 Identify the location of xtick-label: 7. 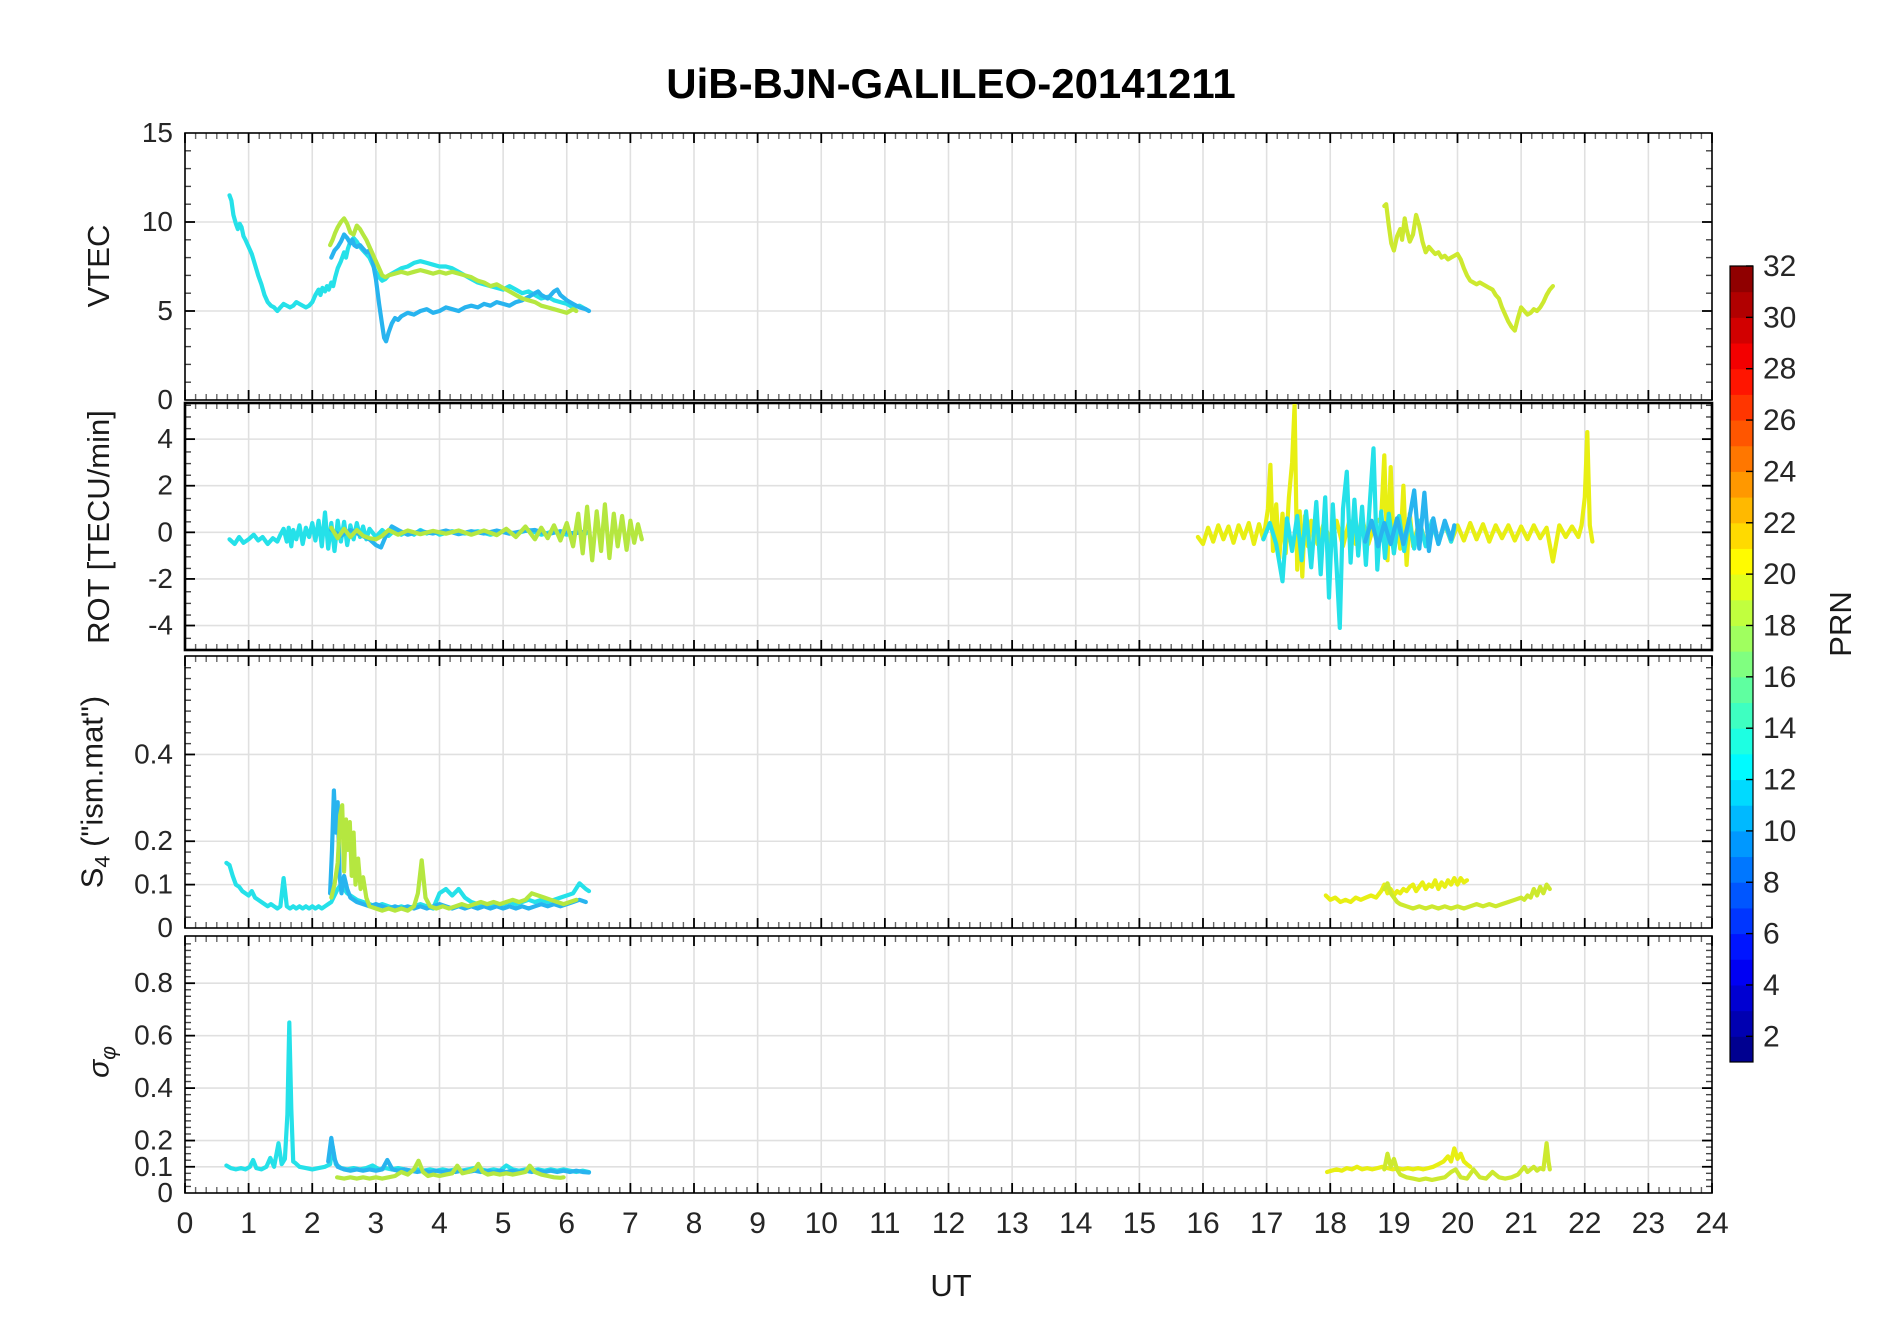
(630, 1223).